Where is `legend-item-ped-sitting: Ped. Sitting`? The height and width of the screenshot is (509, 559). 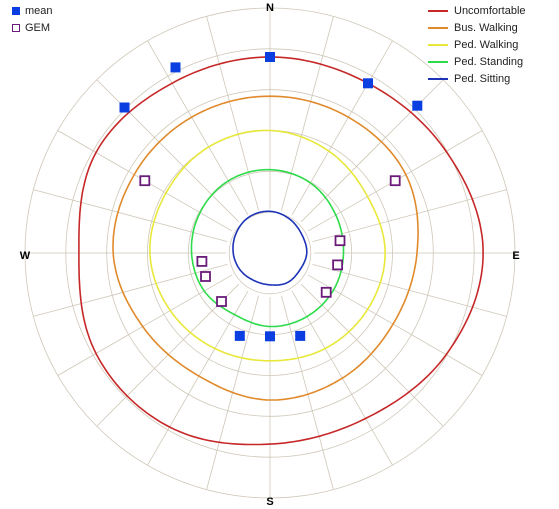 legend-item-ped-sitting: Ped. Sitting is located at coordinates (477, 78).